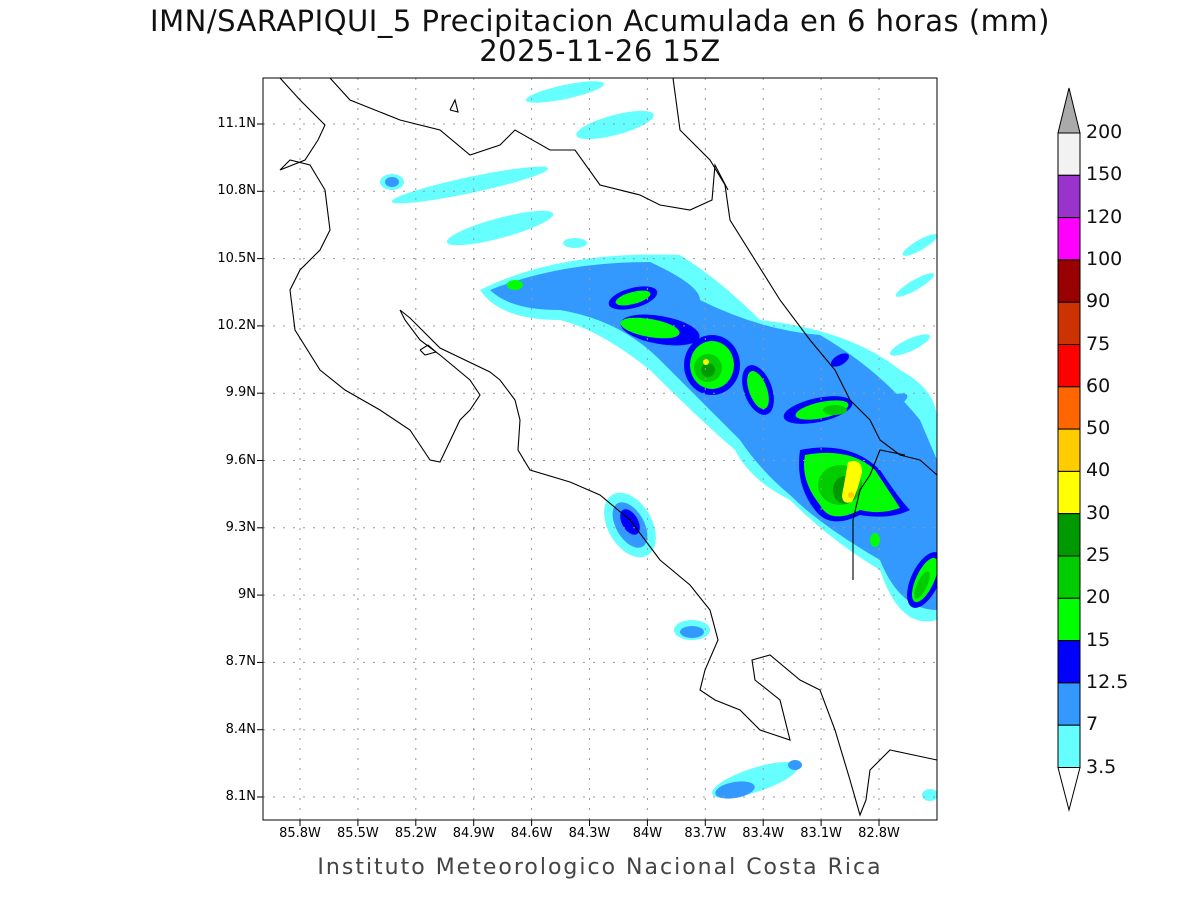  What do you see at coordinates (1104, 216) in the screenshot?
I see `colorbar-label: 120` at bounding box center [1104, 216].